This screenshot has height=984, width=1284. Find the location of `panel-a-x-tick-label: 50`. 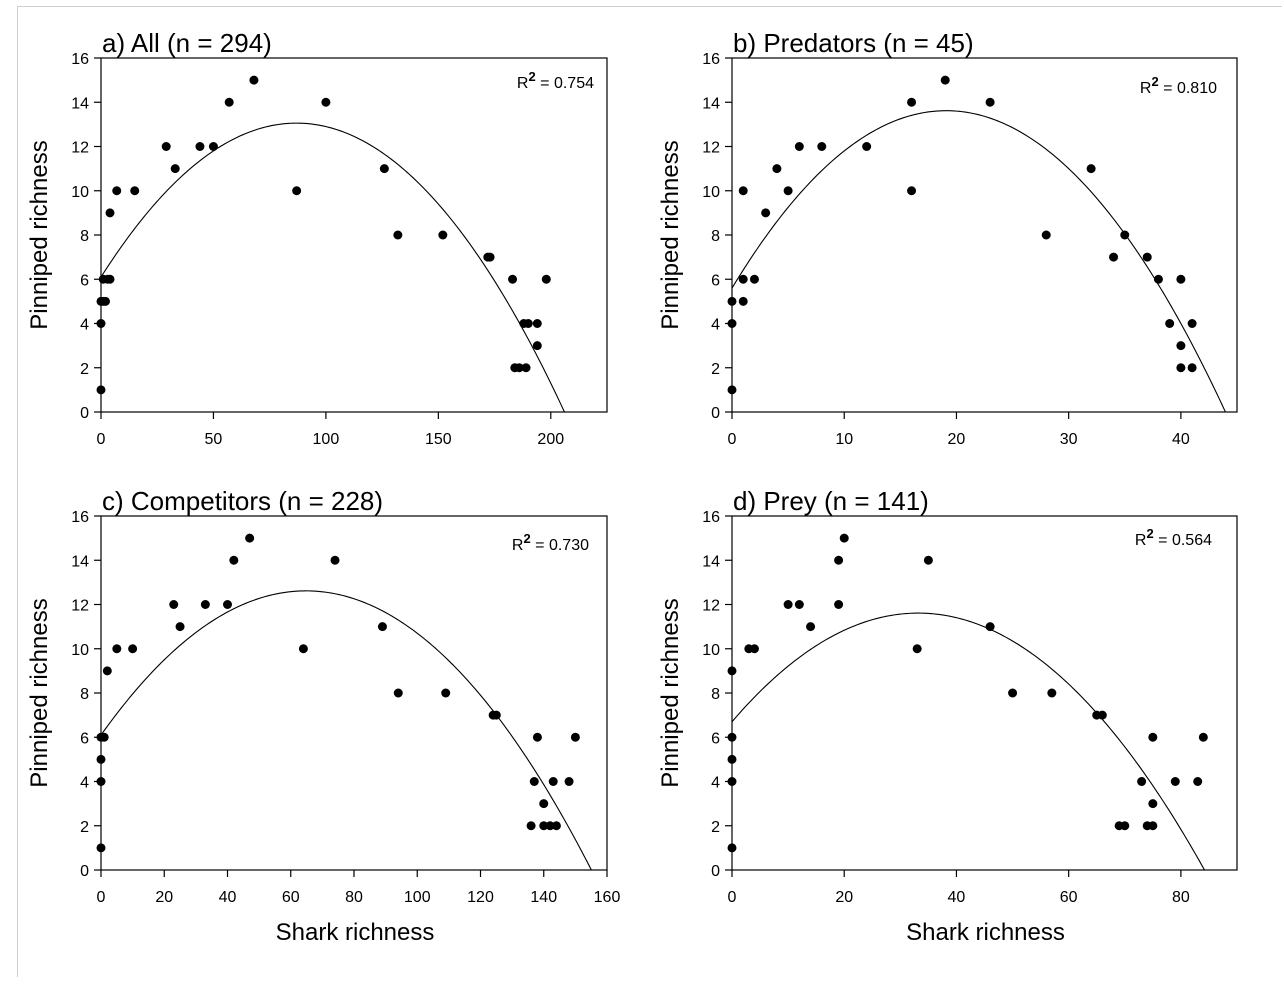

panel-a-x-tick-label: 50 is located at coordinates (214, 439).